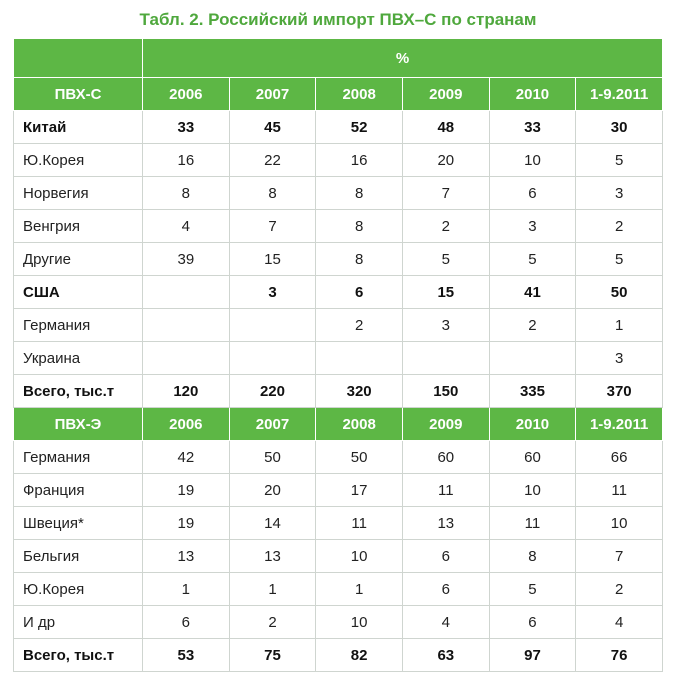  What do you see at coordinates (78, 424) in the screenshot?
I see `section-label: ПВХ-Э` at bounding box center [78, 424].